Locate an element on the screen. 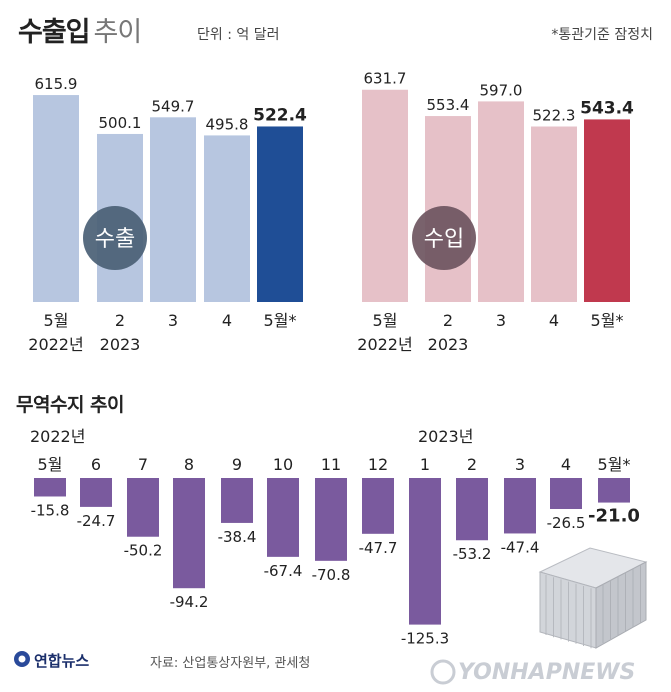 Image resolution: width=671 pixels, height=692 pixels. trade-value-label-1: -24.7 is located at coordinates (96, 521).